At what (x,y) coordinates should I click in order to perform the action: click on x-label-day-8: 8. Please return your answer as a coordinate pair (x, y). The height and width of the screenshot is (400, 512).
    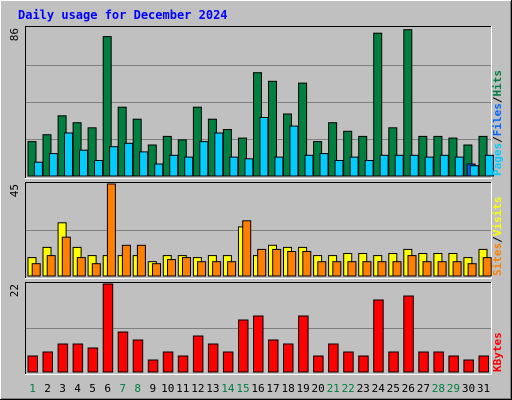
    Looking at the image, I should click on (137, 388).